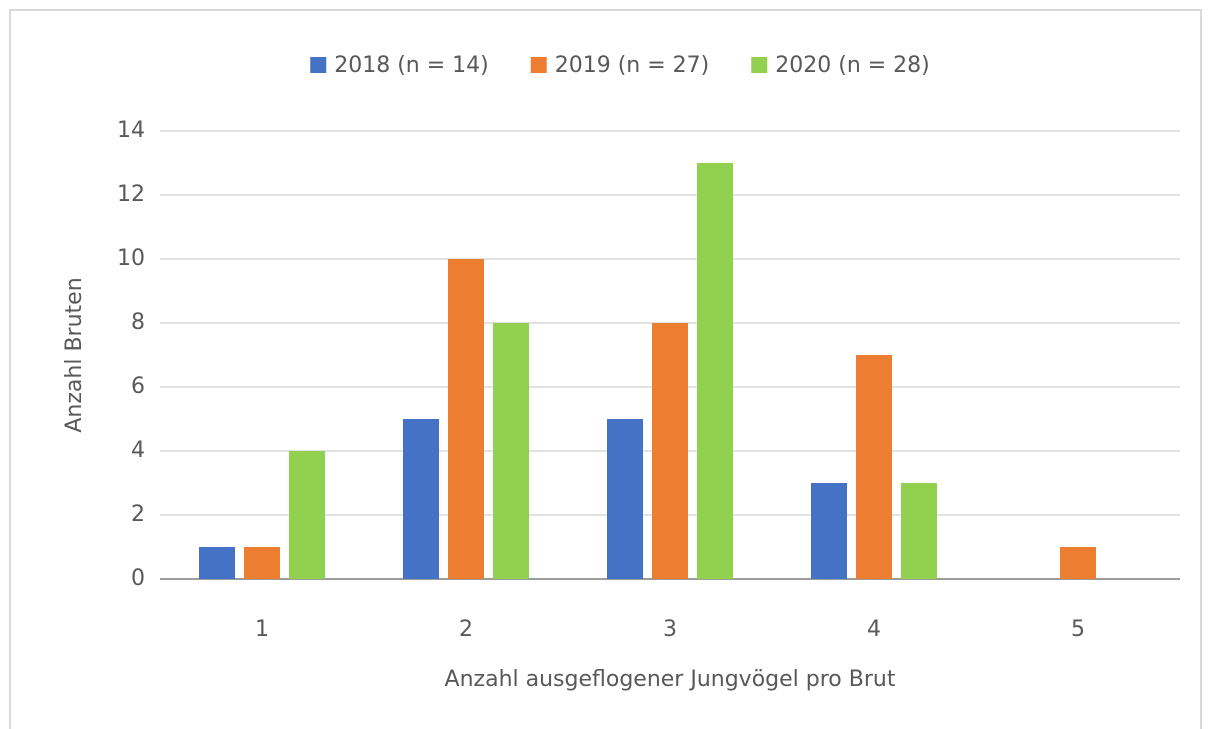  Describe the element at coordinates (466, 629) in the screenshot. I see `x-tick-label: 2` at that location.